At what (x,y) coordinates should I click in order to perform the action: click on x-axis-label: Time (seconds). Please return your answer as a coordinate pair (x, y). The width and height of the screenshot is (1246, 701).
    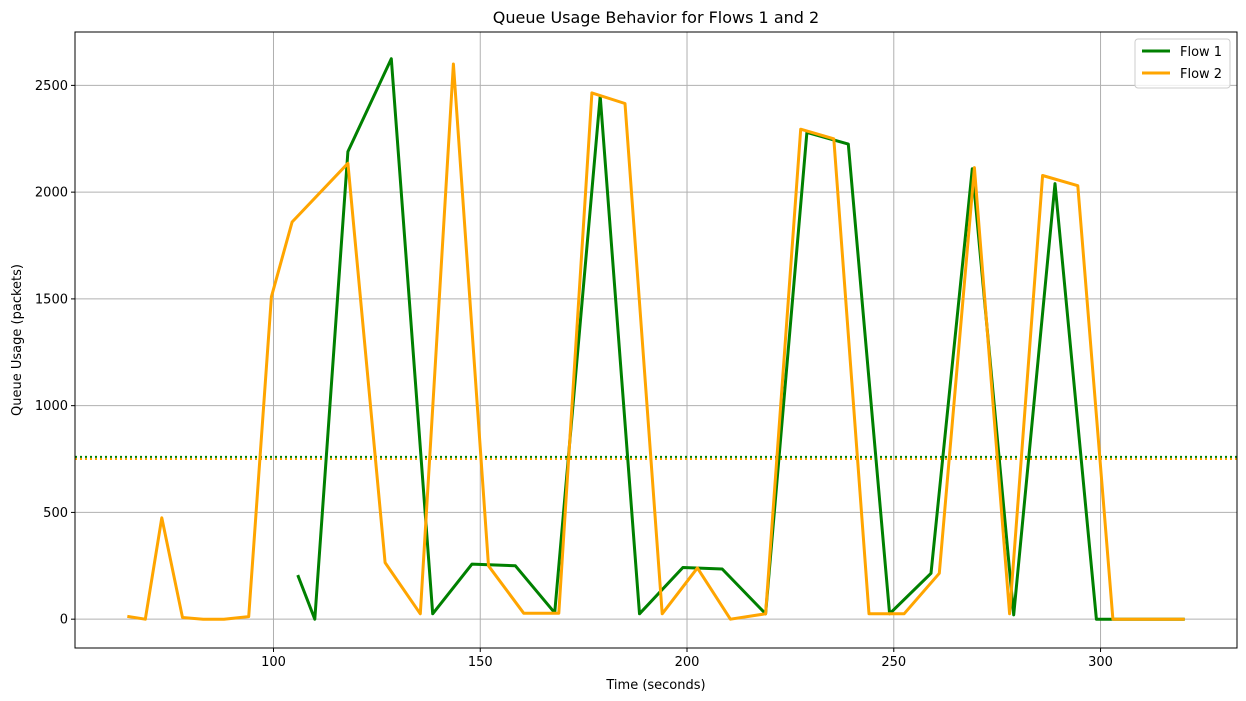
    Looking at the image, I should click on (655, 685).